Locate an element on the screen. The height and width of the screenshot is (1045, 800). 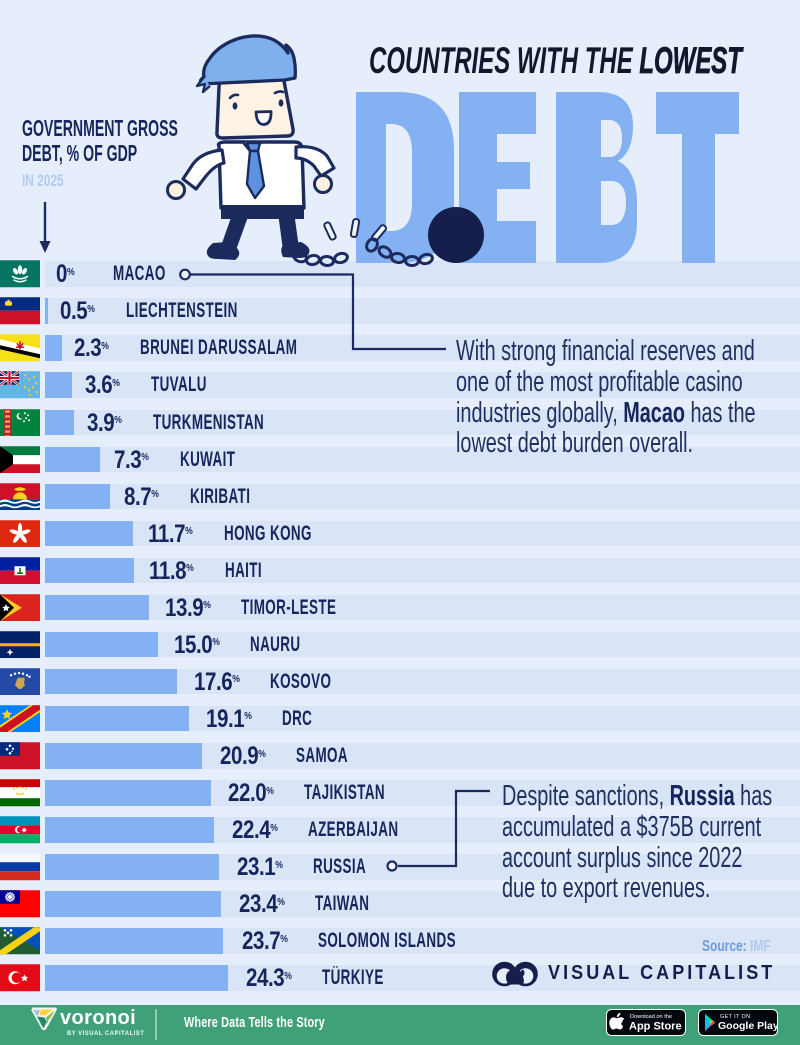
svg-text: Google Play is located at coordinates (748, 1026).